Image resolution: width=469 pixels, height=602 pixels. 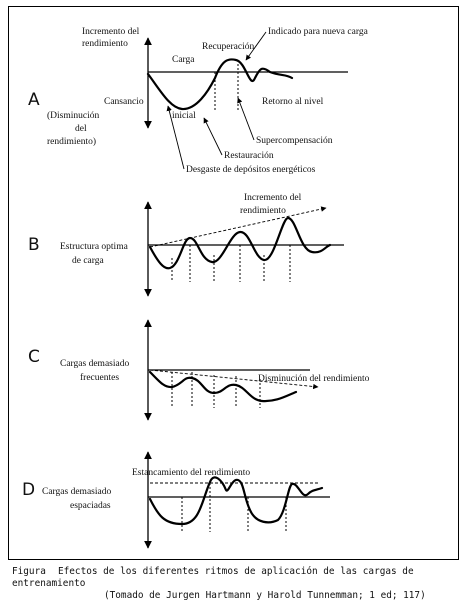 What do you see at coordinates (105, 44) in the screenshot?
I see `panel-a-increment-line2: rendimiento` at bounding box center [105, 44].